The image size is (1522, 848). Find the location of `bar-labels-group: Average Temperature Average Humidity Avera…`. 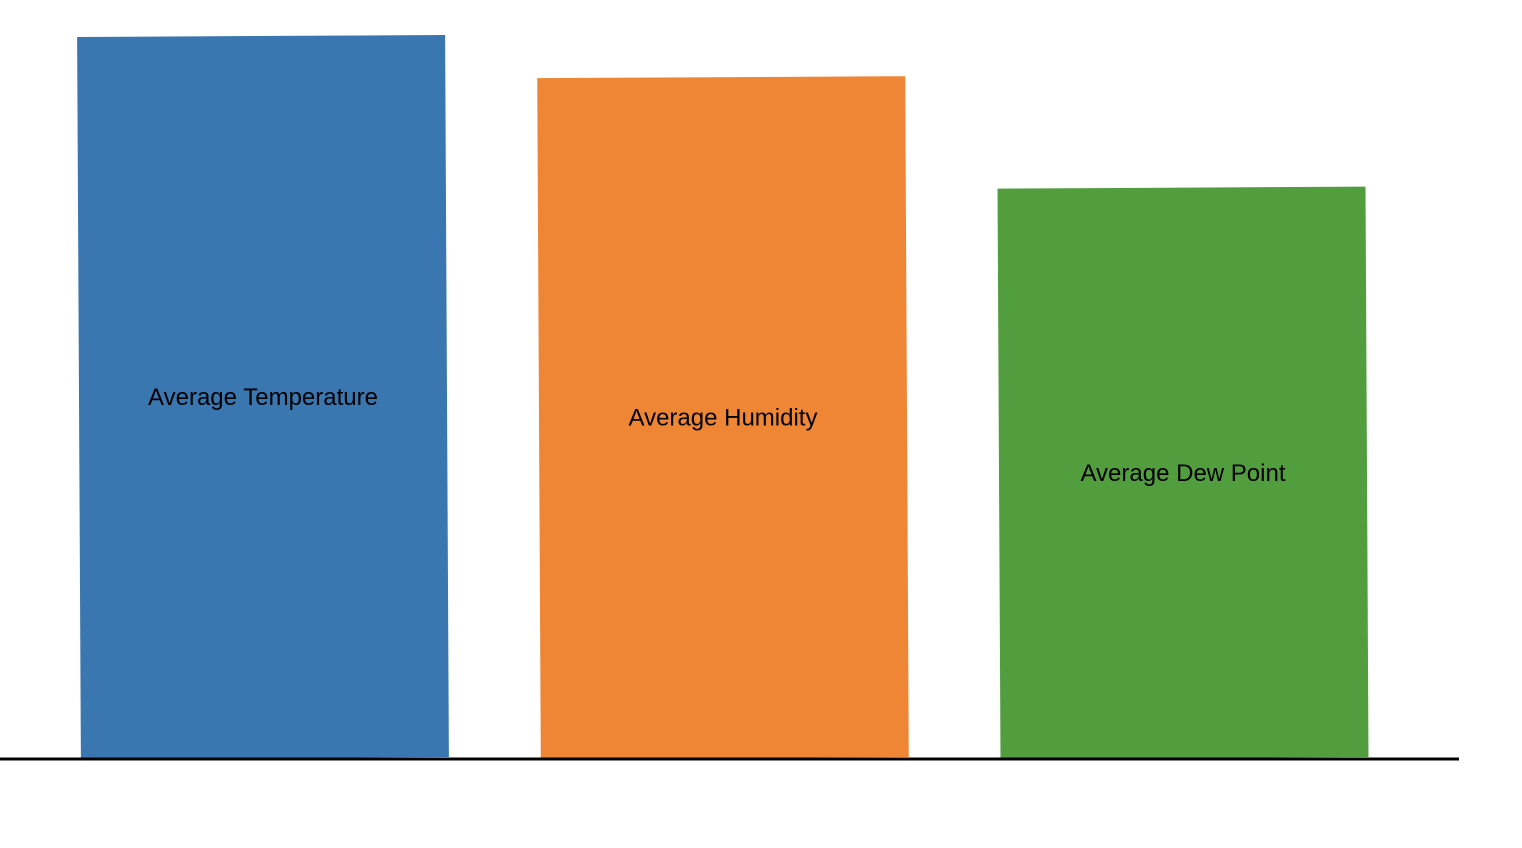

bar-labels-group: Average Temperature Average Humidity Avera… is located at coordinates (717, 435).